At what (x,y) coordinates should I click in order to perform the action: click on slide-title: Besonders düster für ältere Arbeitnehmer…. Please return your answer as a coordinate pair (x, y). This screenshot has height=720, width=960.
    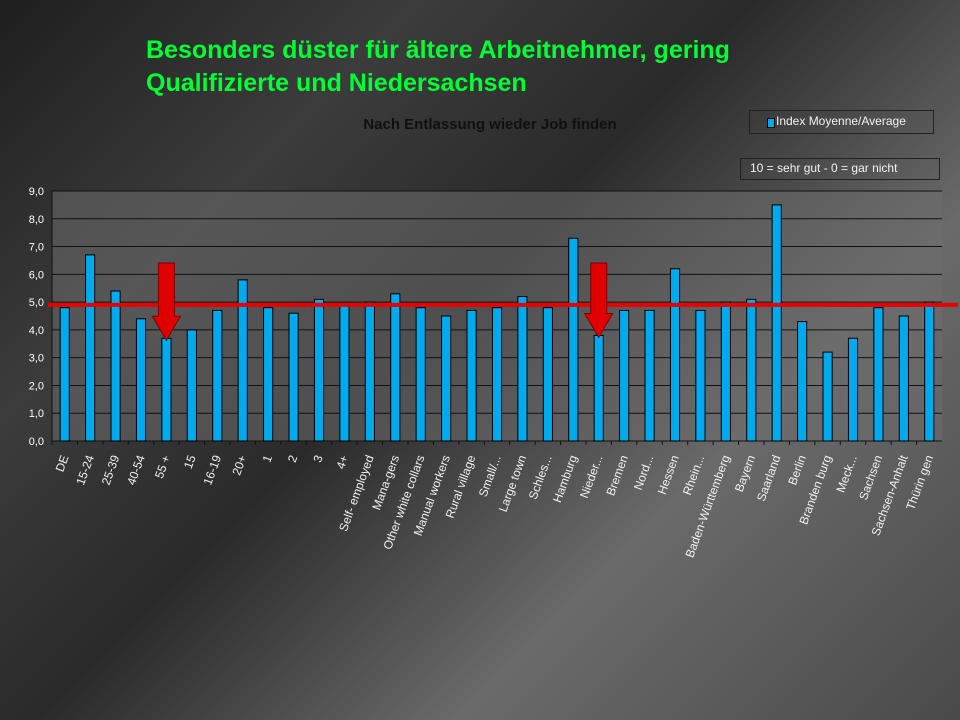
    Looking at the image, I should click on (536, 67).